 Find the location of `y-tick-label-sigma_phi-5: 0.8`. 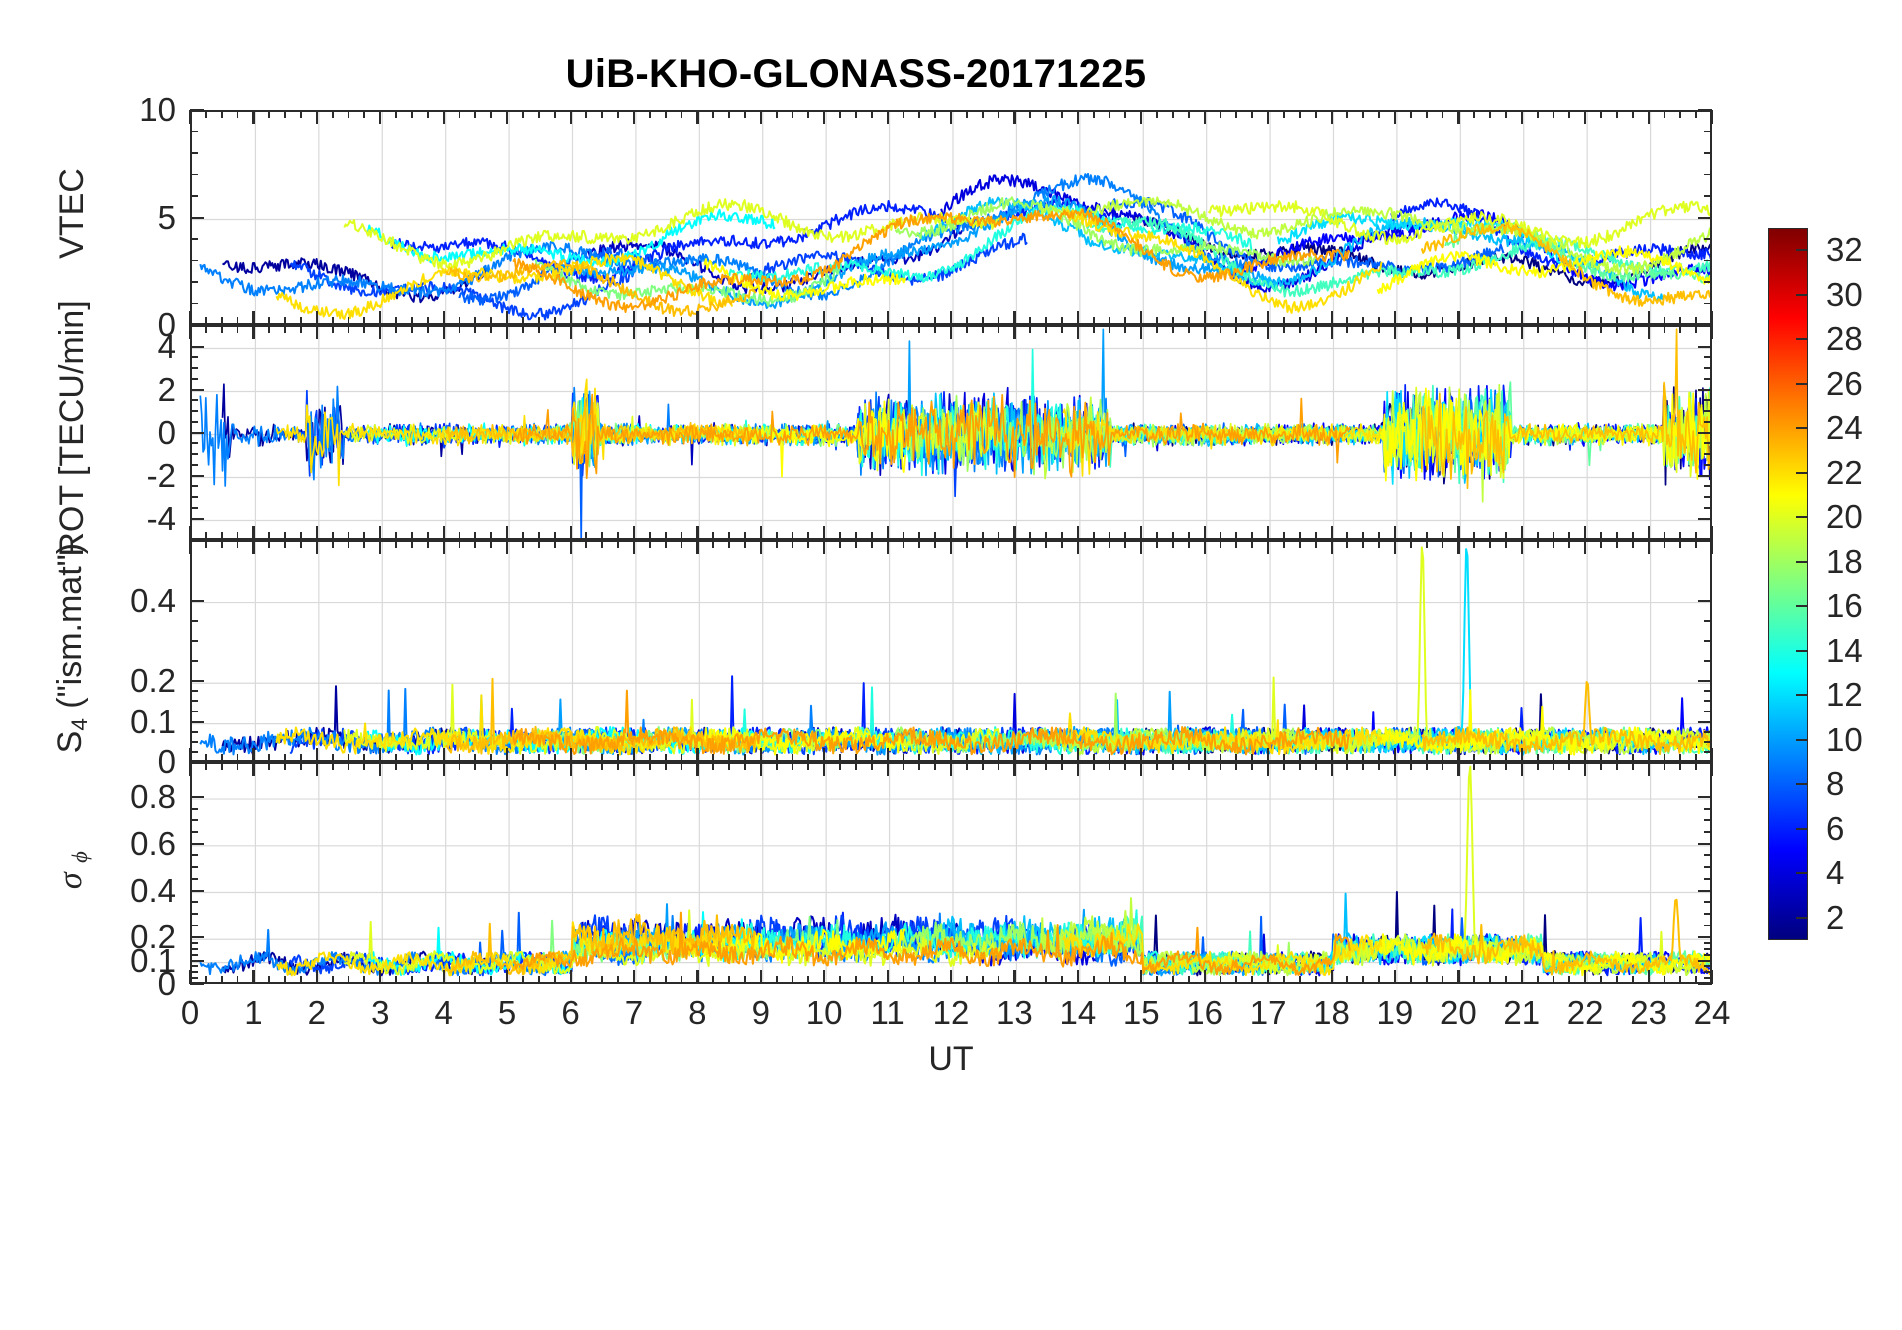

y-tick-label-sigma_phi-5: 0.8 is located at coordinates (153, 797).